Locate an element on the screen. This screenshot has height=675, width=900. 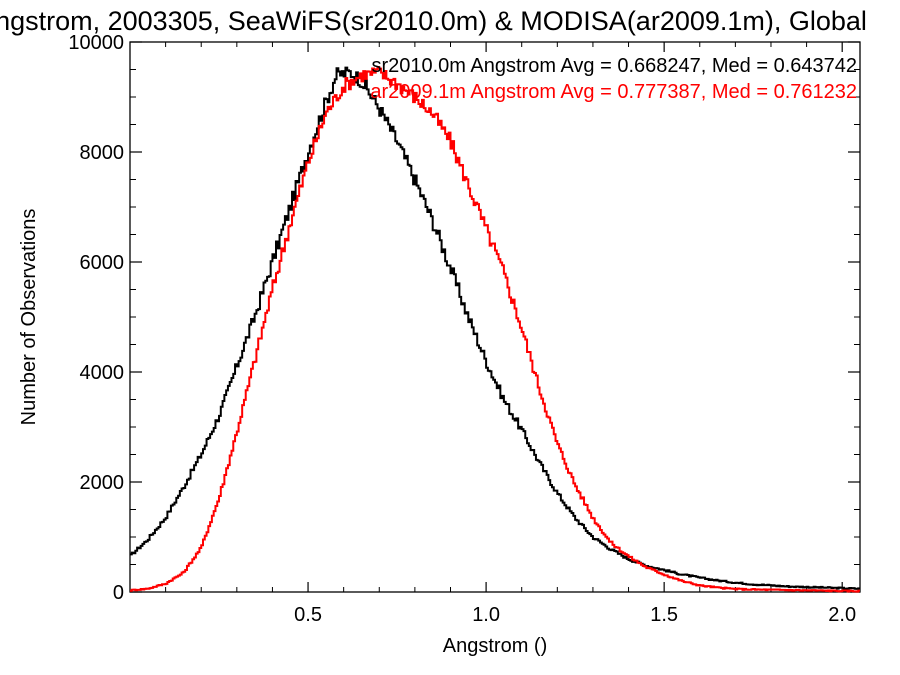
y-tick-label: 10000 is located at coordinates (96, 43).